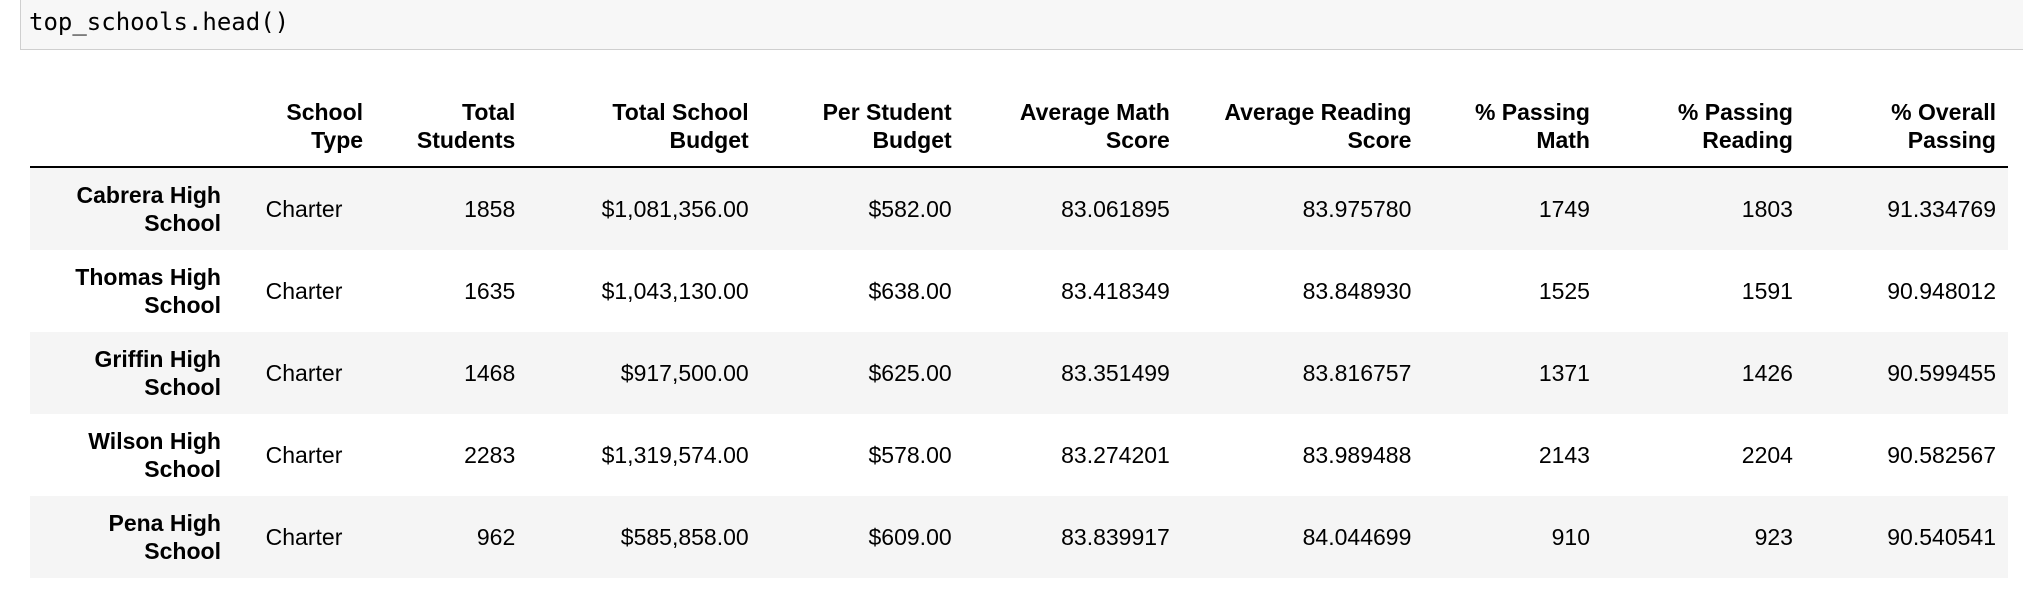 This screenshot has height=597, width=2023. I want to click on column-header: School Type, so click(304, 130).